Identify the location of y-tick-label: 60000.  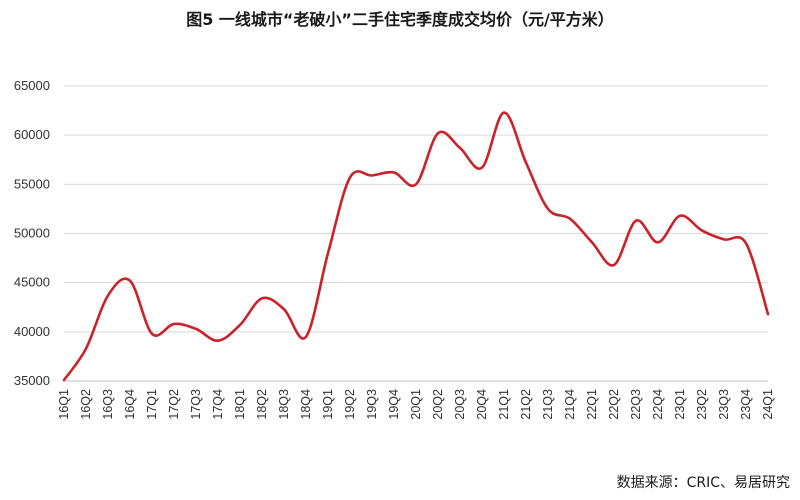
(32, 134).